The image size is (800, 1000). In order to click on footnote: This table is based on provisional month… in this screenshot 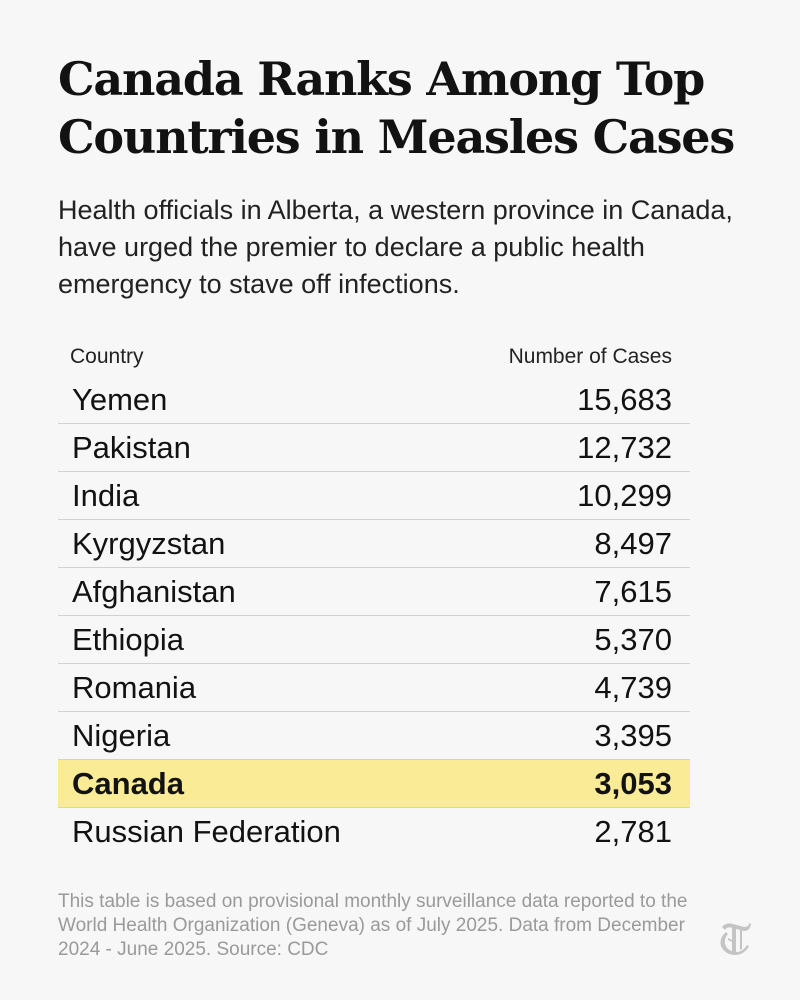, I will do `click(373, 925)`.